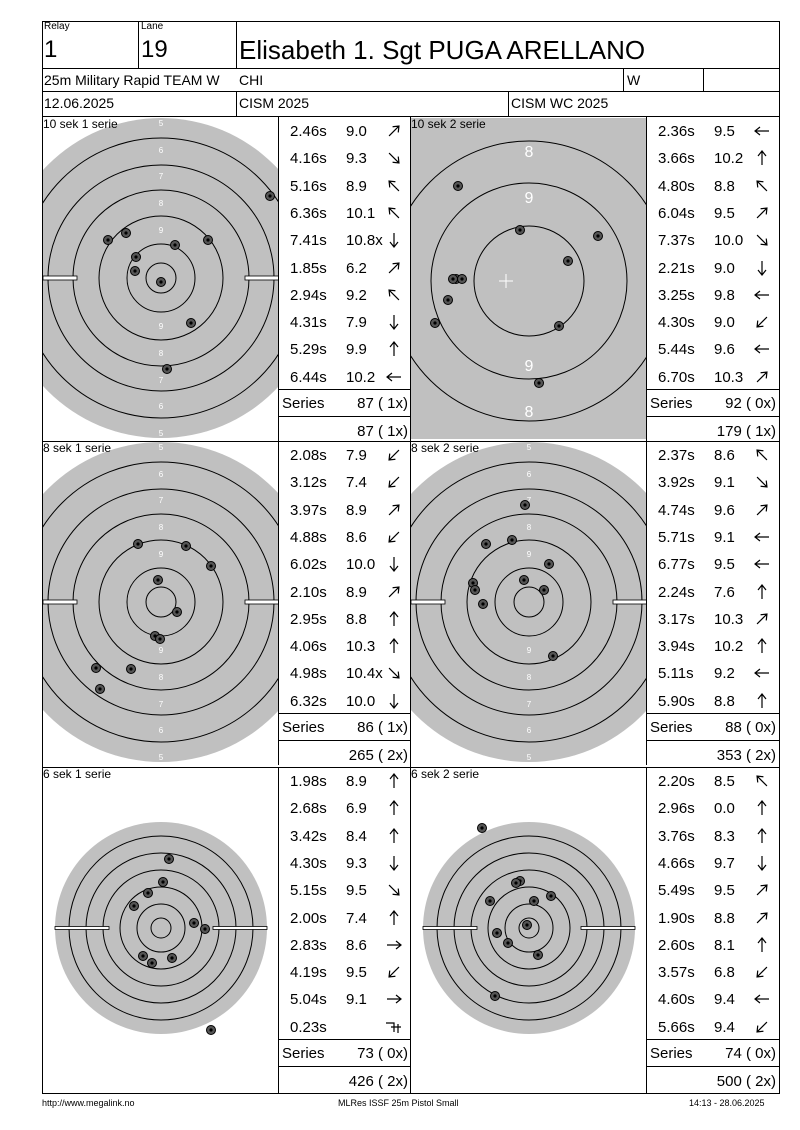 Image resolution: width=800 pixels, height=1130 pixels. Describe the element at coordinates (308, 455) in the screenshot. I see `shot-time: 2.08s` at that location.